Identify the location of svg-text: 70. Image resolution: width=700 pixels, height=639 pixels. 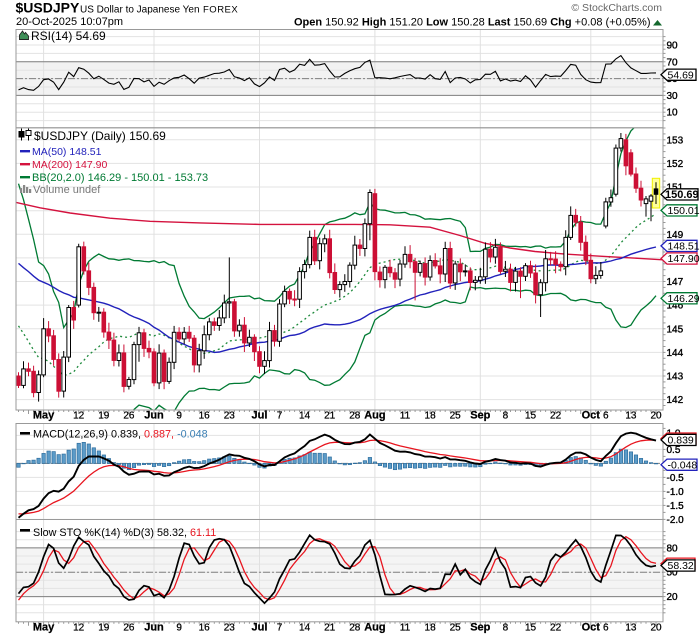
(673, 62).